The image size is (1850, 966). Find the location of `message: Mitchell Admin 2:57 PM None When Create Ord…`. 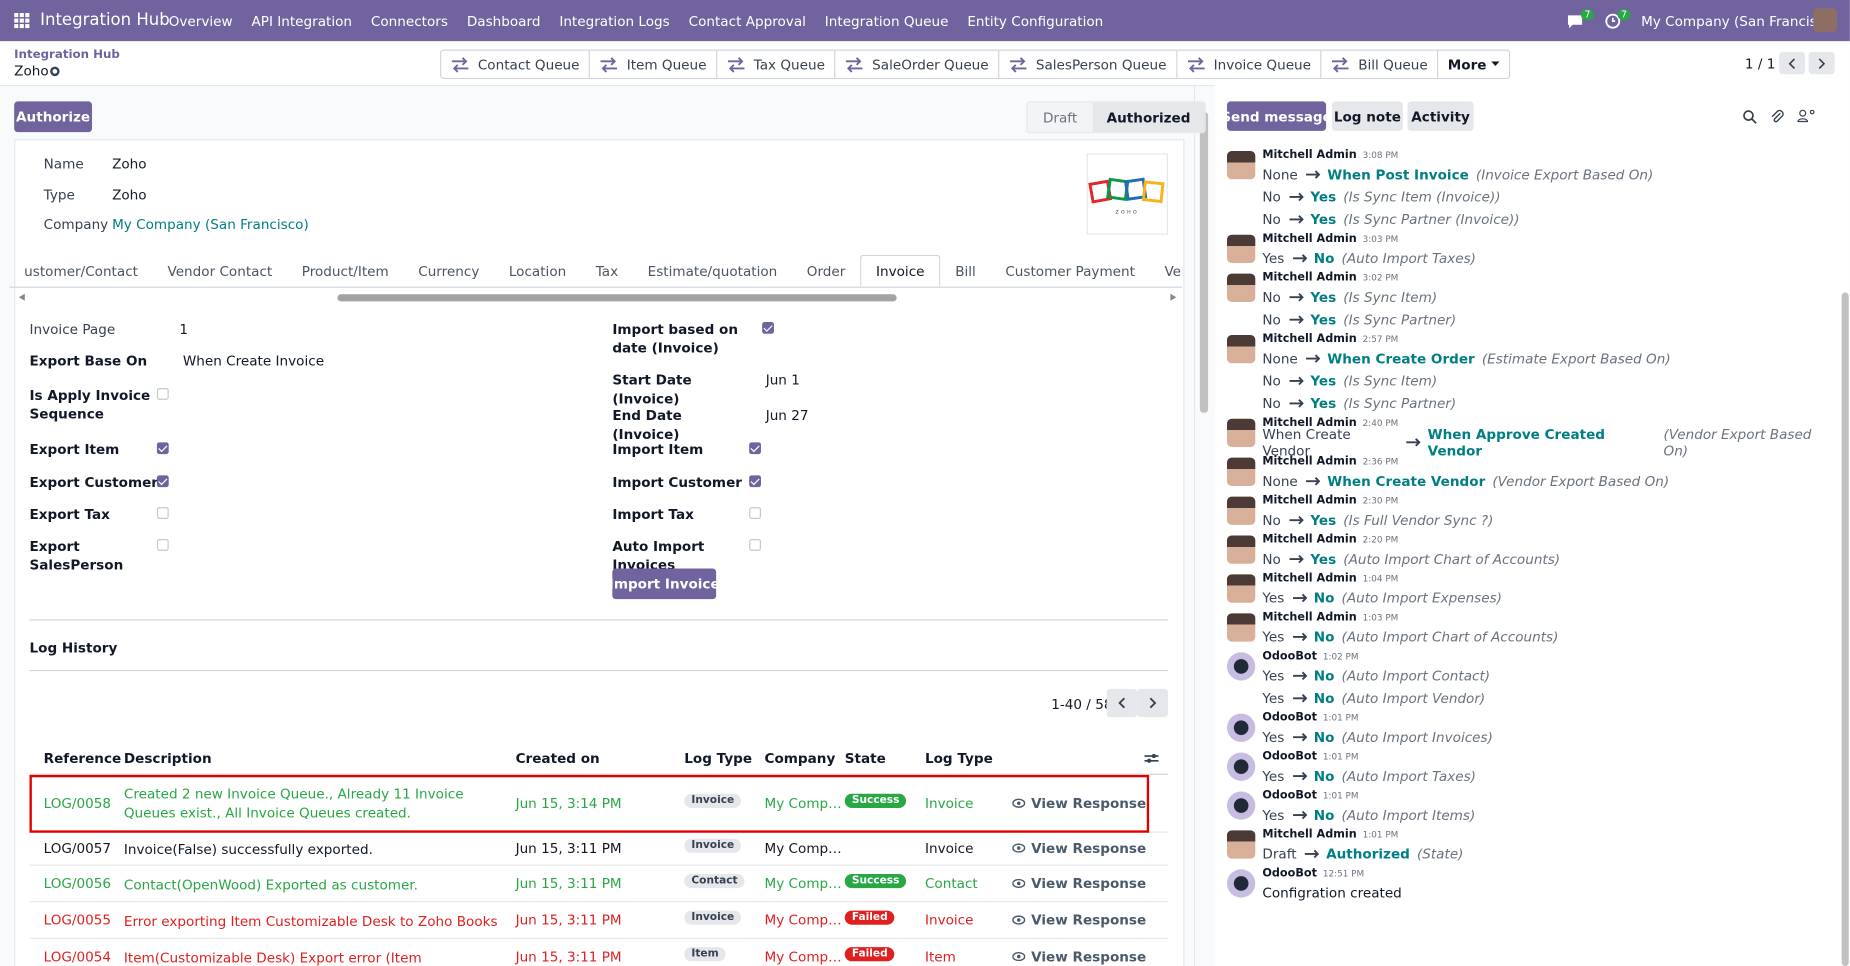

message: Mitchell Admin 2:57 PM None When Create Ord… is located at coordinates (1530, 372).